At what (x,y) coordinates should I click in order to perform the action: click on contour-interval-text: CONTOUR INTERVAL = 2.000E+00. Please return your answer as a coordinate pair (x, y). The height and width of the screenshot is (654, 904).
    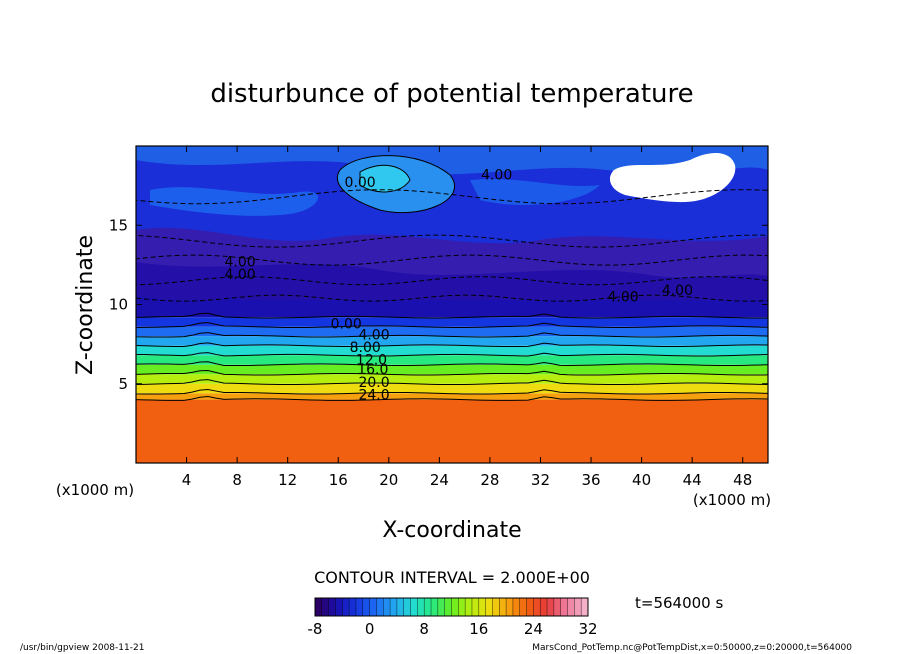
    Looking at the image, I should click on (452, 577).